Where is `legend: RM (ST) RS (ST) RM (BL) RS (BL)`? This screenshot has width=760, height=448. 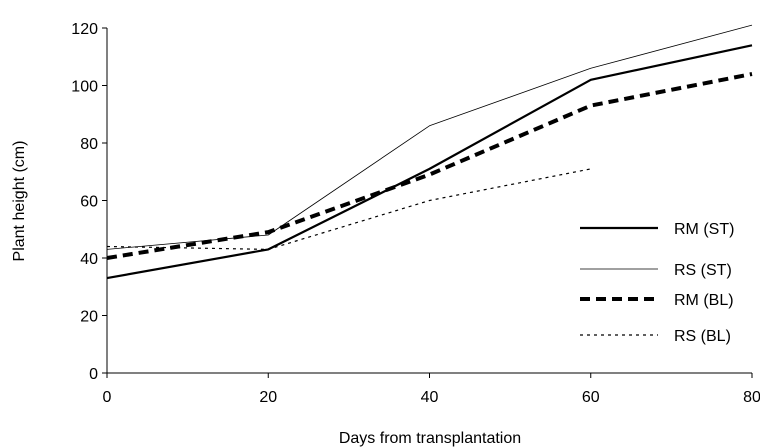
legend: RM (ST) RS (ST) RM (BL) RS (BL) is located at coordinates (657, 283).